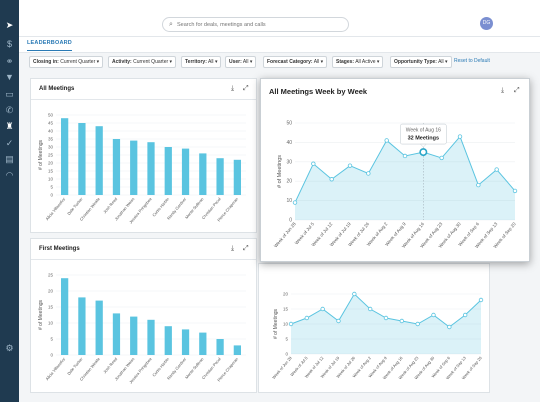 The image size is (540, 402). I want to click on divider, so click(143, 99).